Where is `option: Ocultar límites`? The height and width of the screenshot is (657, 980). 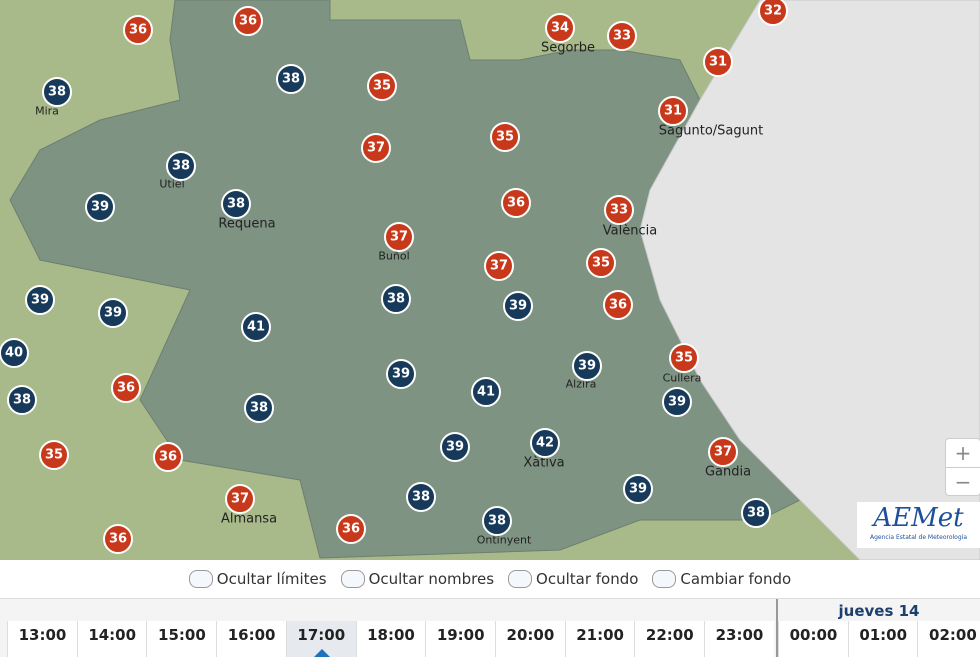 option: Ocultar límites is located at coordinates (257, 579).